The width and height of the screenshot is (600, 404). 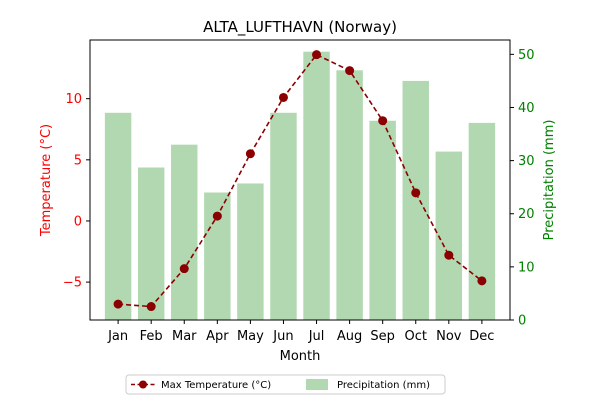 I want to click on y-left-tick-label: −5, so click(x=72, y=283).